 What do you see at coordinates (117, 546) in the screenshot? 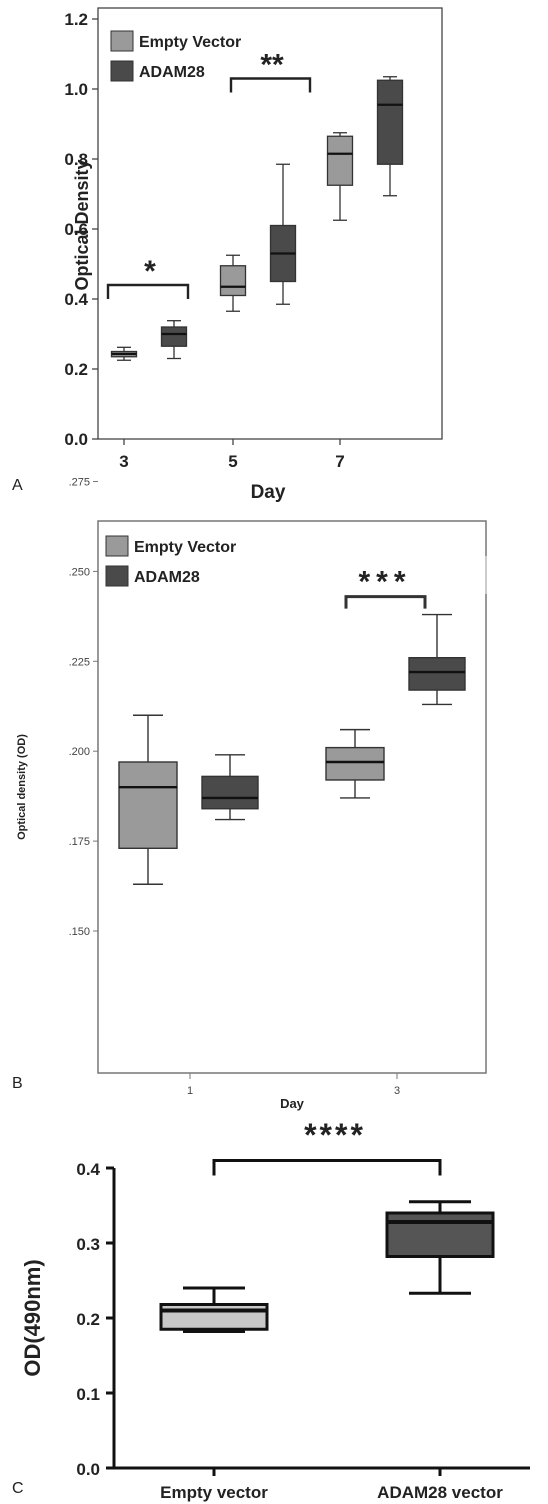
I see `legend-swatch-b-empty-vector` at bounding box center [117, 546].